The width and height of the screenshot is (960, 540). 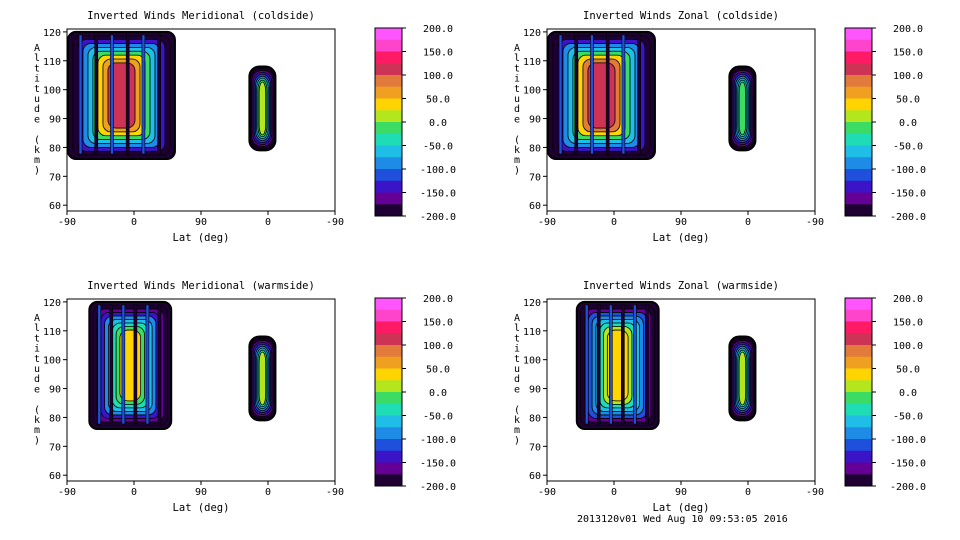 I want to click on panel-title: Inverted Winds Zonal (coldside), so click(x=681, y=16).